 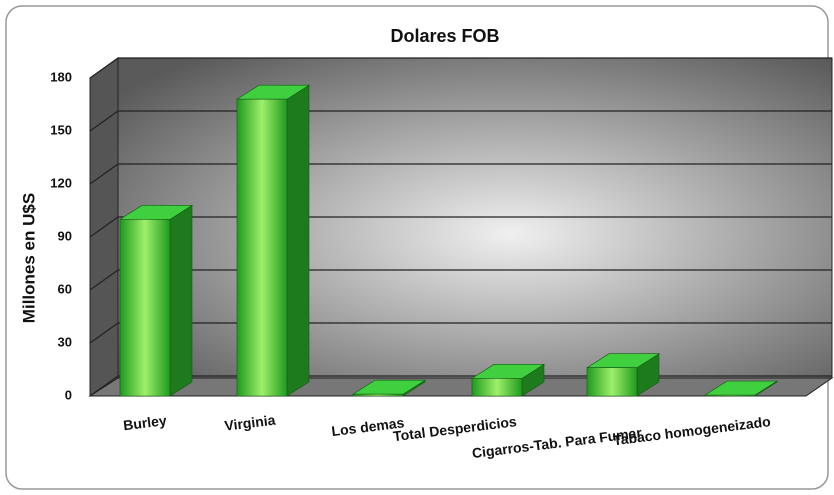 I want to click on chart-title: Dolares FOB, so click(x=444, y=36).